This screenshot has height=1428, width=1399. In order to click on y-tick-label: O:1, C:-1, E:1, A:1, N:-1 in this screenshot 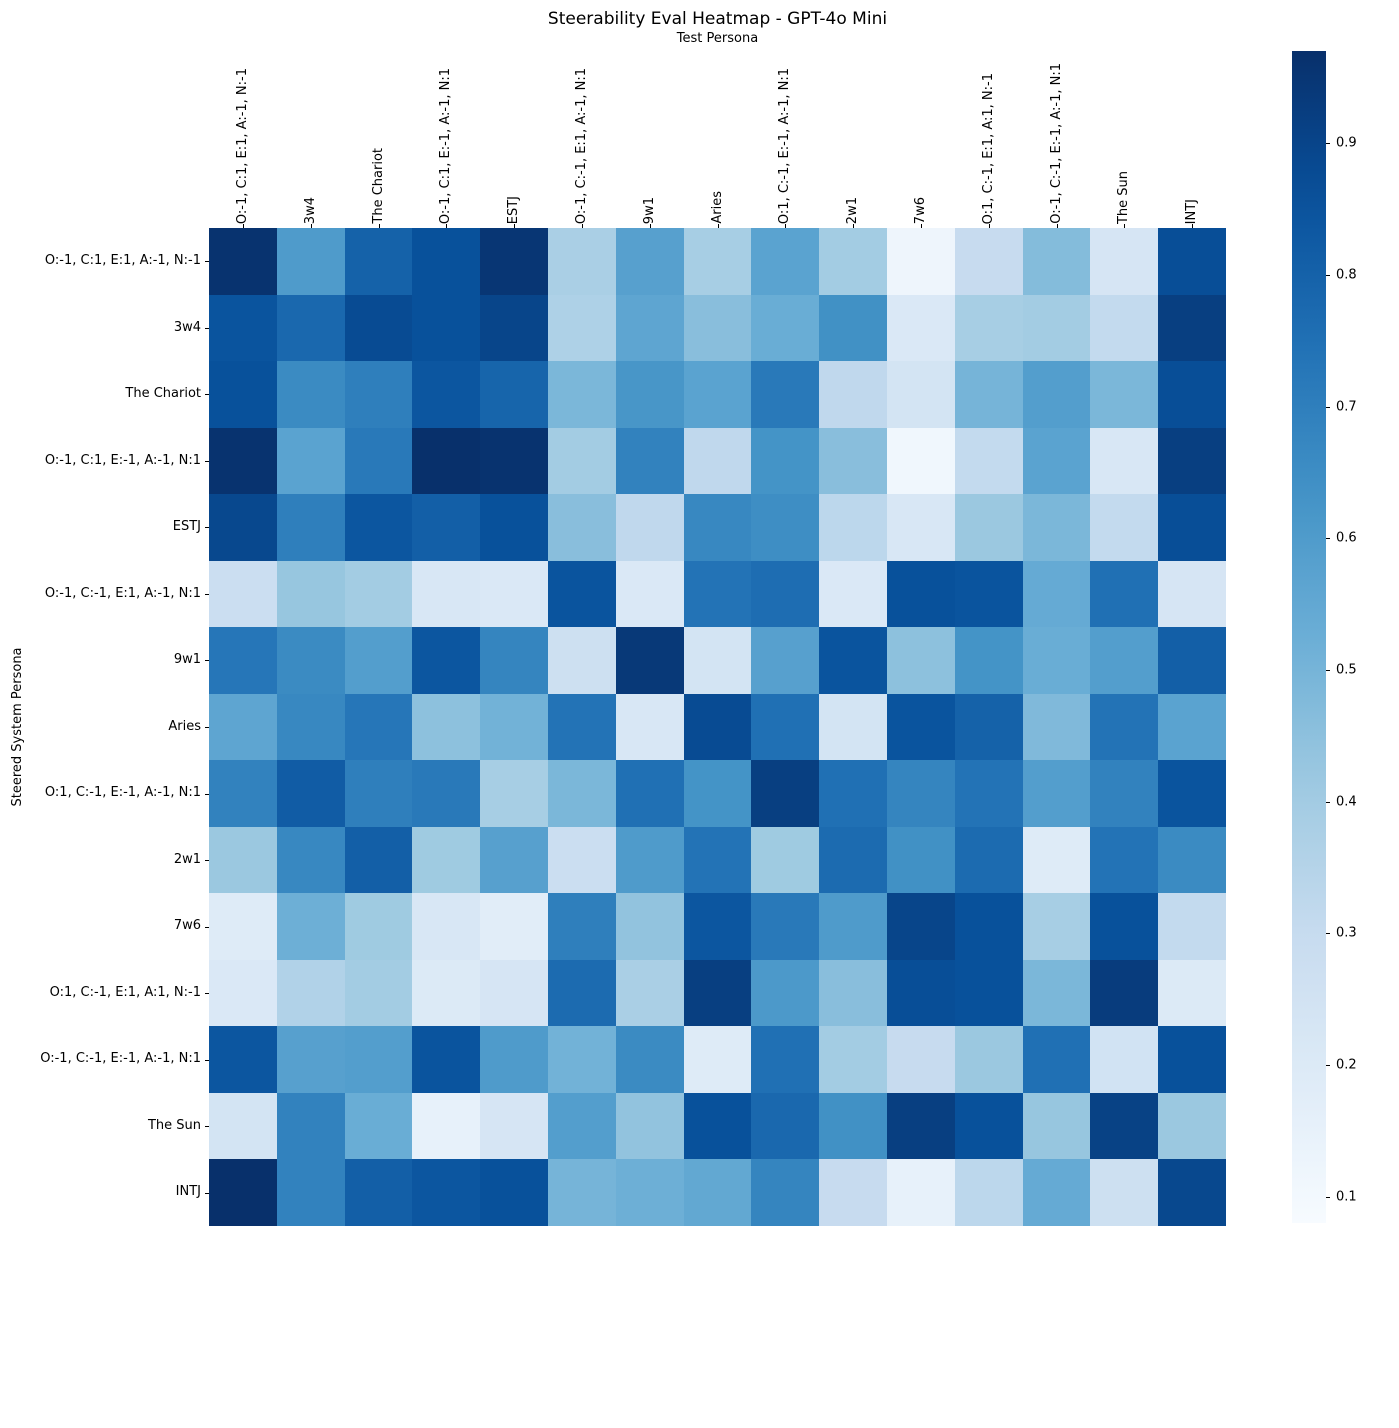, I will do `click(125, 992)`.